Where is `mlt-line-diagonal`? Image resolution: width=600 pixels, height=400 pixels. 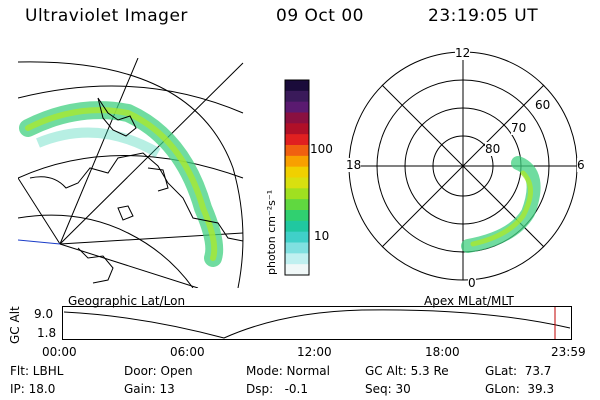 mlt-line-diagonal is located at coordinates (463, 166).